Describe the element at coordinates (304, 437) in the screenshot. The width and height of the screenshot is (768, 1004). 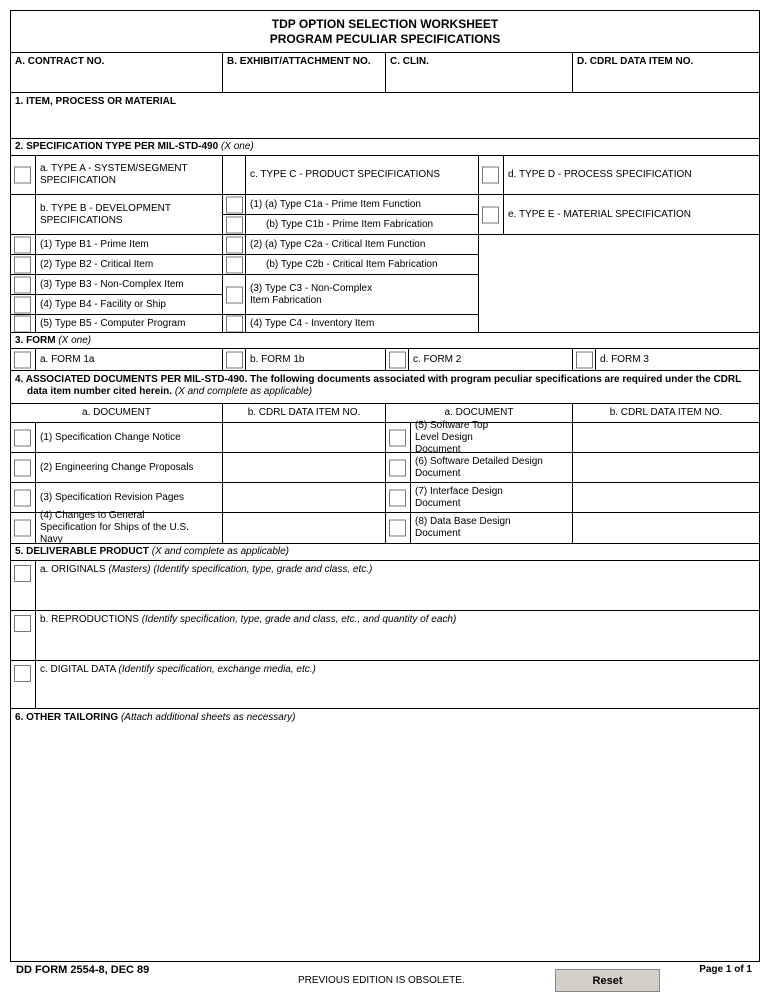
I see `doc-1-cdrl-field` at that location.